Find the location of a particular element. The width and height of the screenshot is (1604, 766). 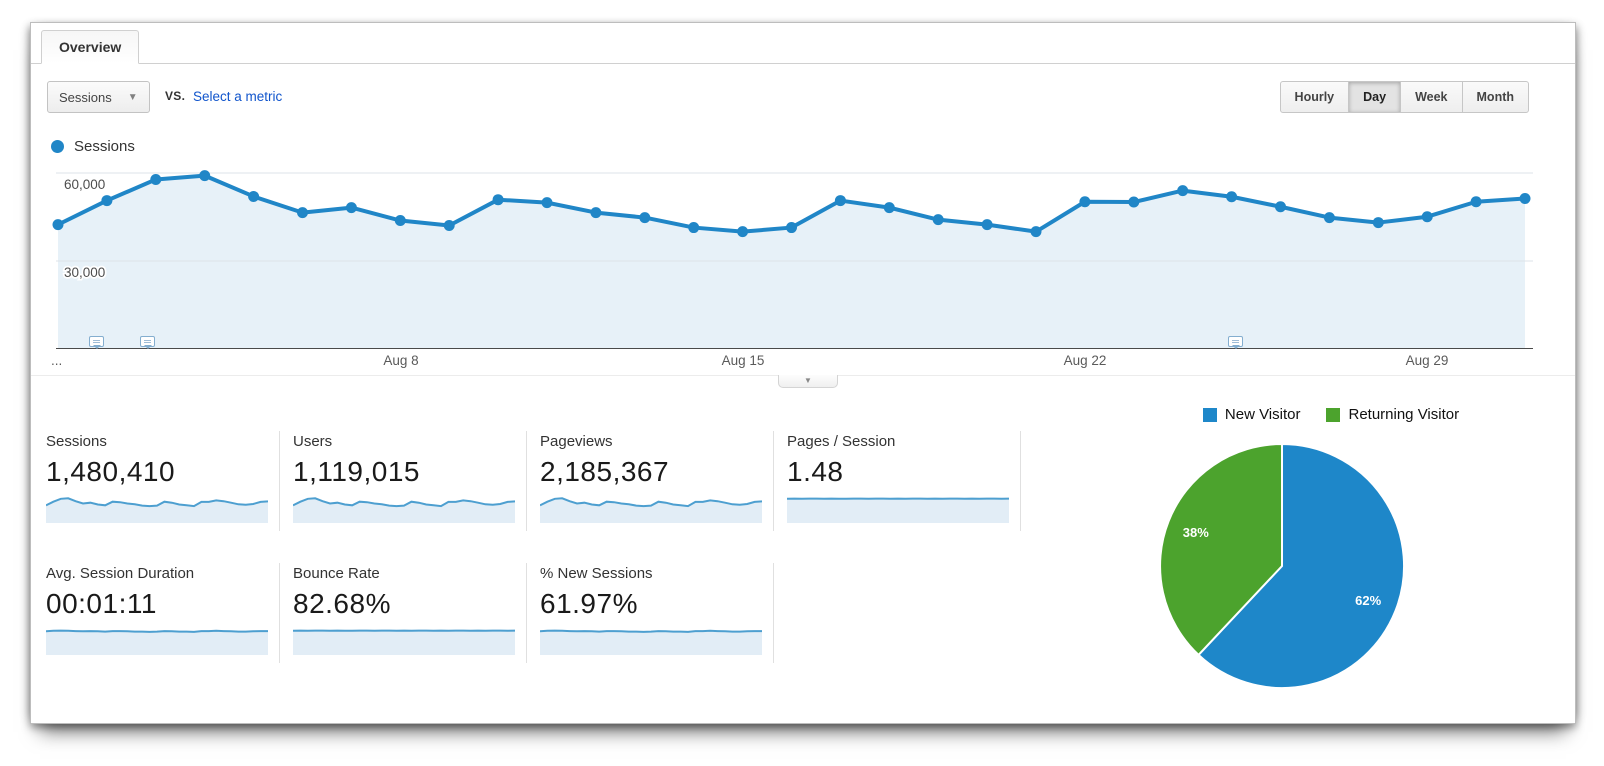

visitor-type-pie-chart: 62% 38% is located at coordinates (1282, 566).